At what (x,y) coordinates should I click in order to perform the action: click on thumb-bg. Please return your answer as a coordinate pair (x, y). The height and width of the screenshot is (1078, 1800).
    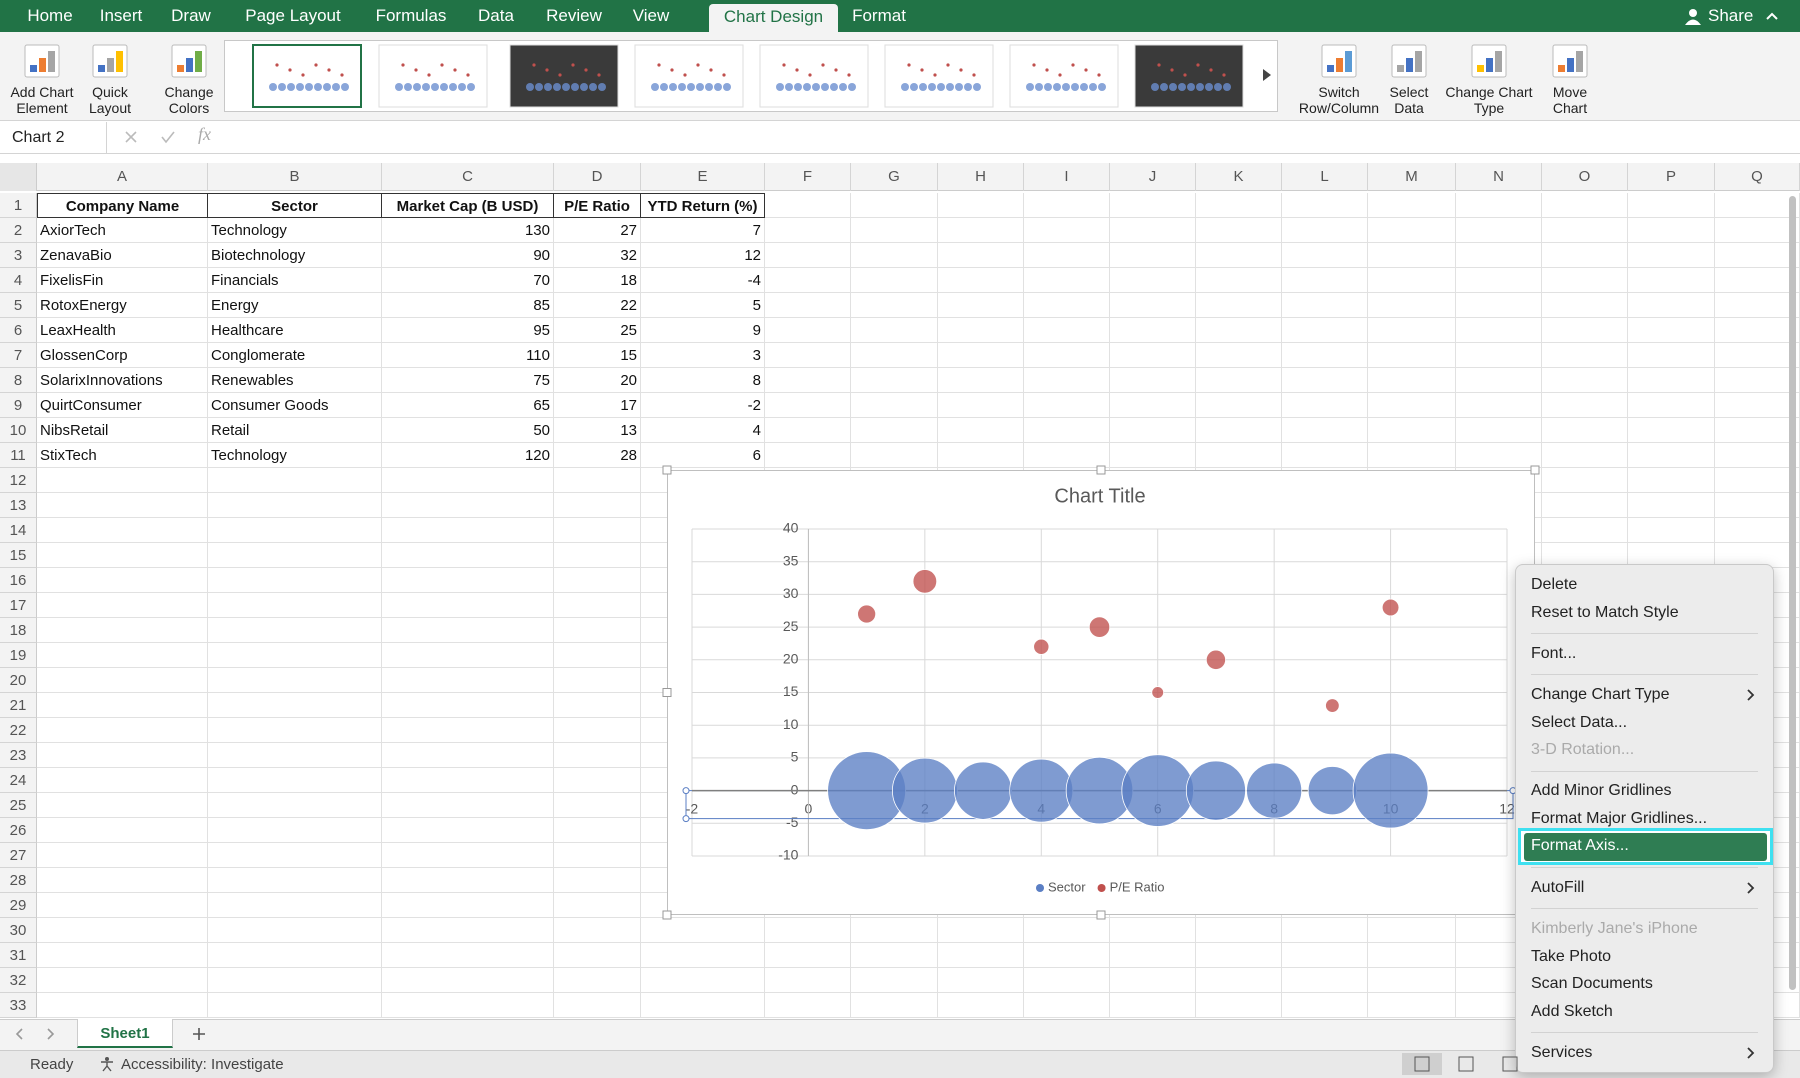
    Looking at the image, I should click on (1064, 76).